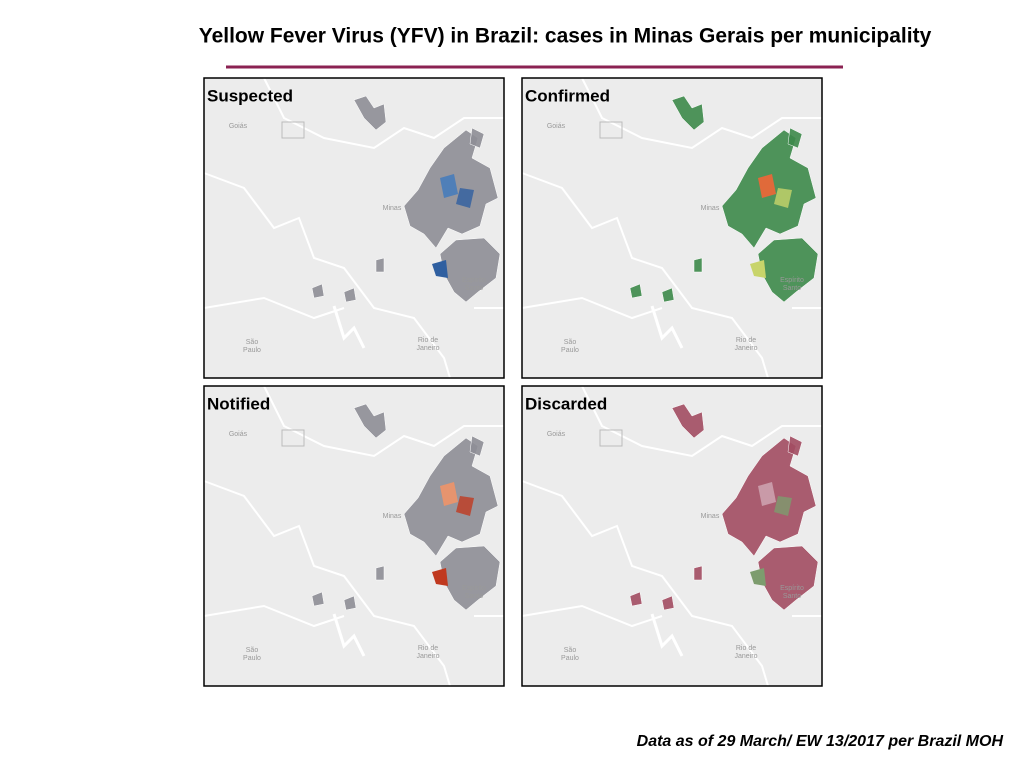 This screenshot has width=1024, height=773. I want to click on panel-label: Confirmed, so click(567, 95).